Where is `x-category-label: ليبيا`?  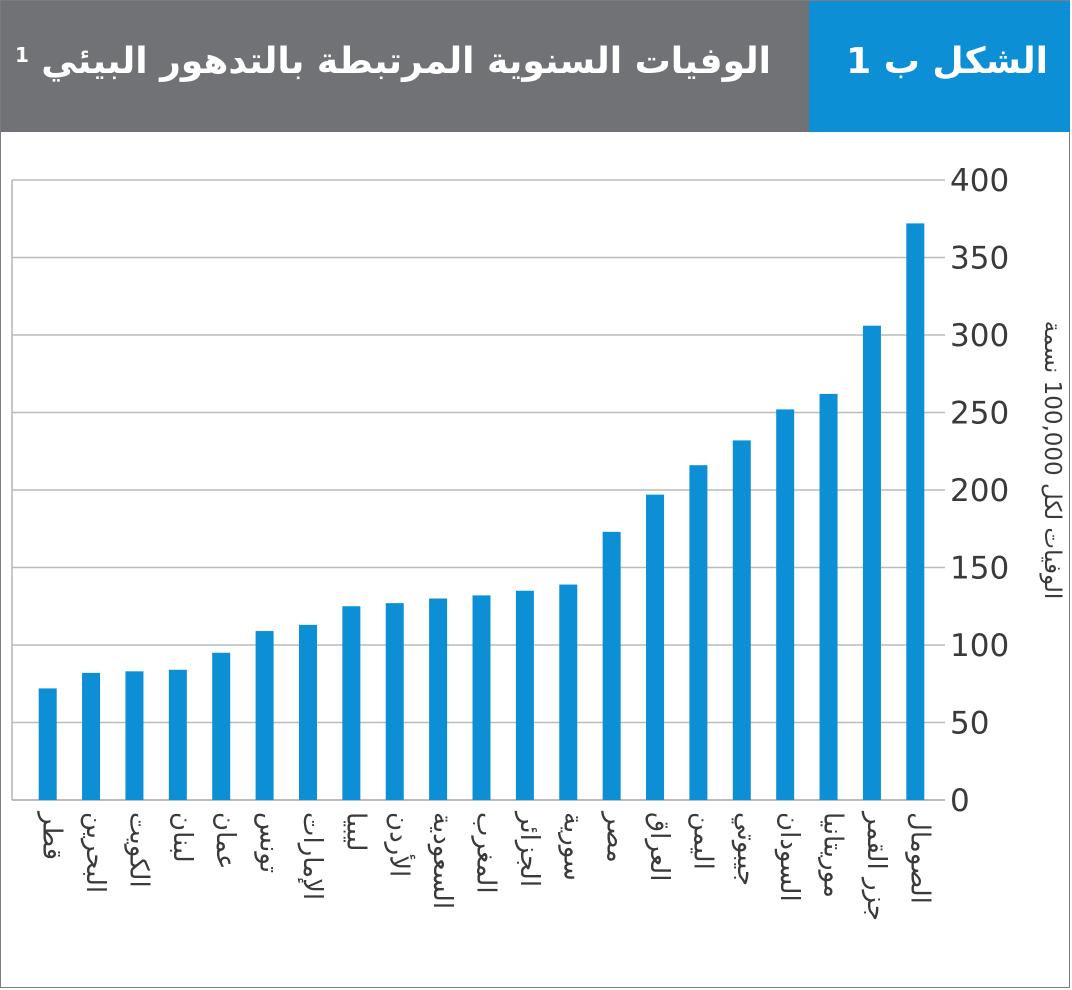
x-category-label: ليبيا is located at coordinates (355, 831).